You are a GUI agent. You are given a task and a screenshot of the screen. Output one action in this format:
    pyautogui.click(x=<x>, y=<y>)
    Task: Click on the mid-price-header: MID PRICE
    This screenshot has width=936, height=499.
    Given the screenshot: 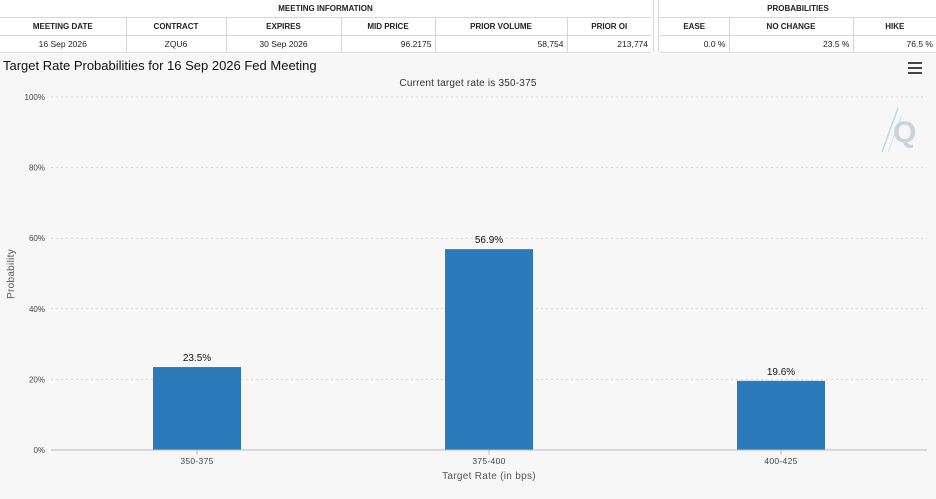 What is the action you would take?
    pyautogui.click(x=388, y=26)
    